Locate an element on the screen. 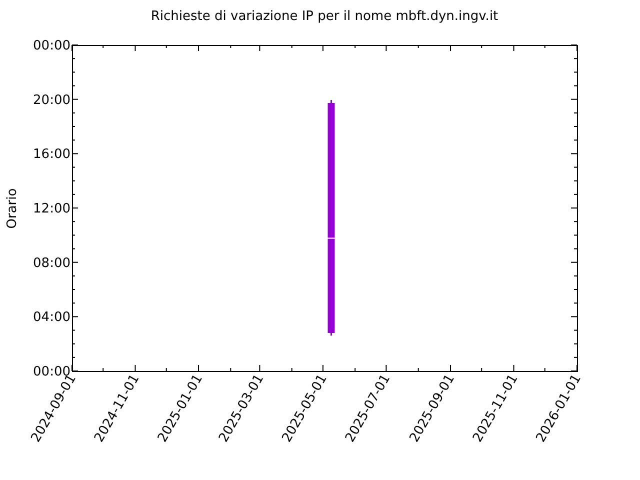 The height and width of the screenshot is (480, 640). y-axis-title: Orario is located at coordinates (12, 208).